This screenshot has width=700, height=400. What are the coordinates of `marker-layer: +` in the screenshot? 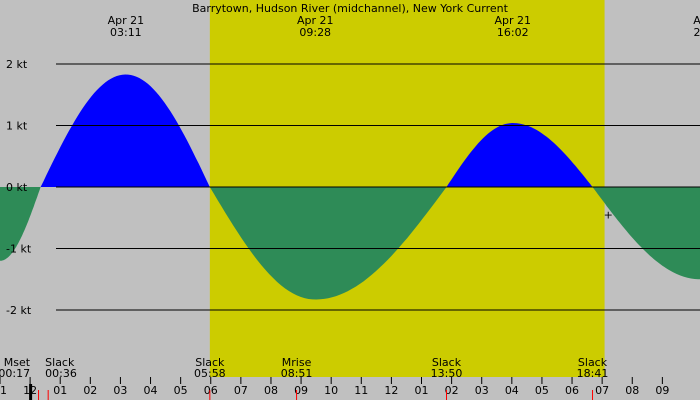 It's located at (608, 215).